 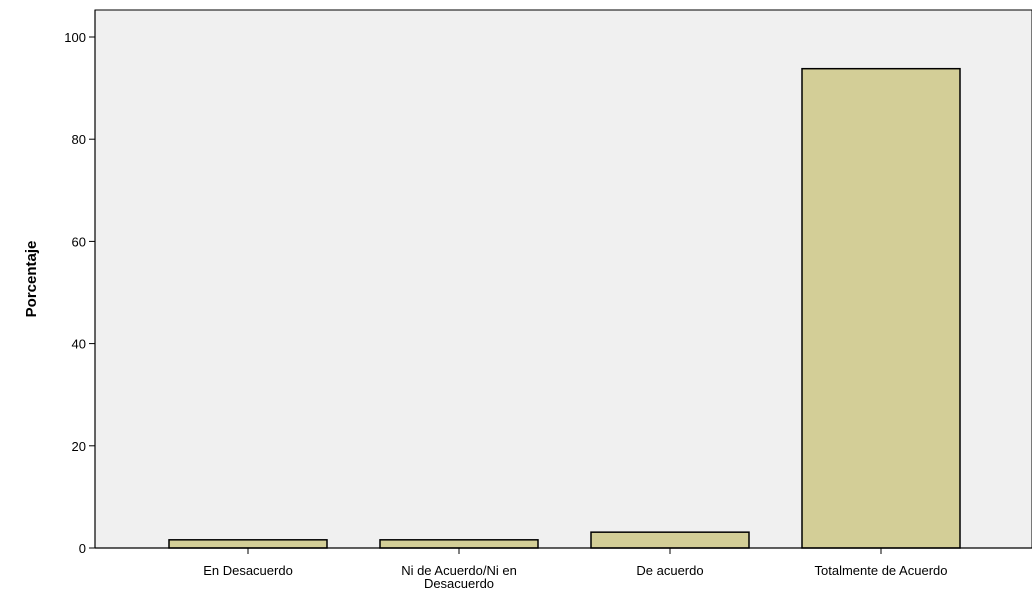 I want to click on y-tick-label: 80, so click(x=79, y=139).